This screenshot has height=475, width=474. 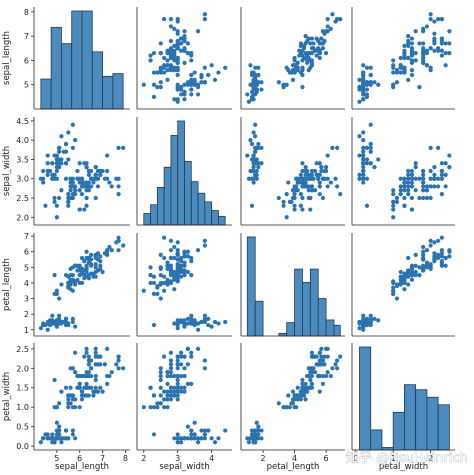 I want to click on y-tick-label-petal_length-5: 6, so click(x=26, y=252).